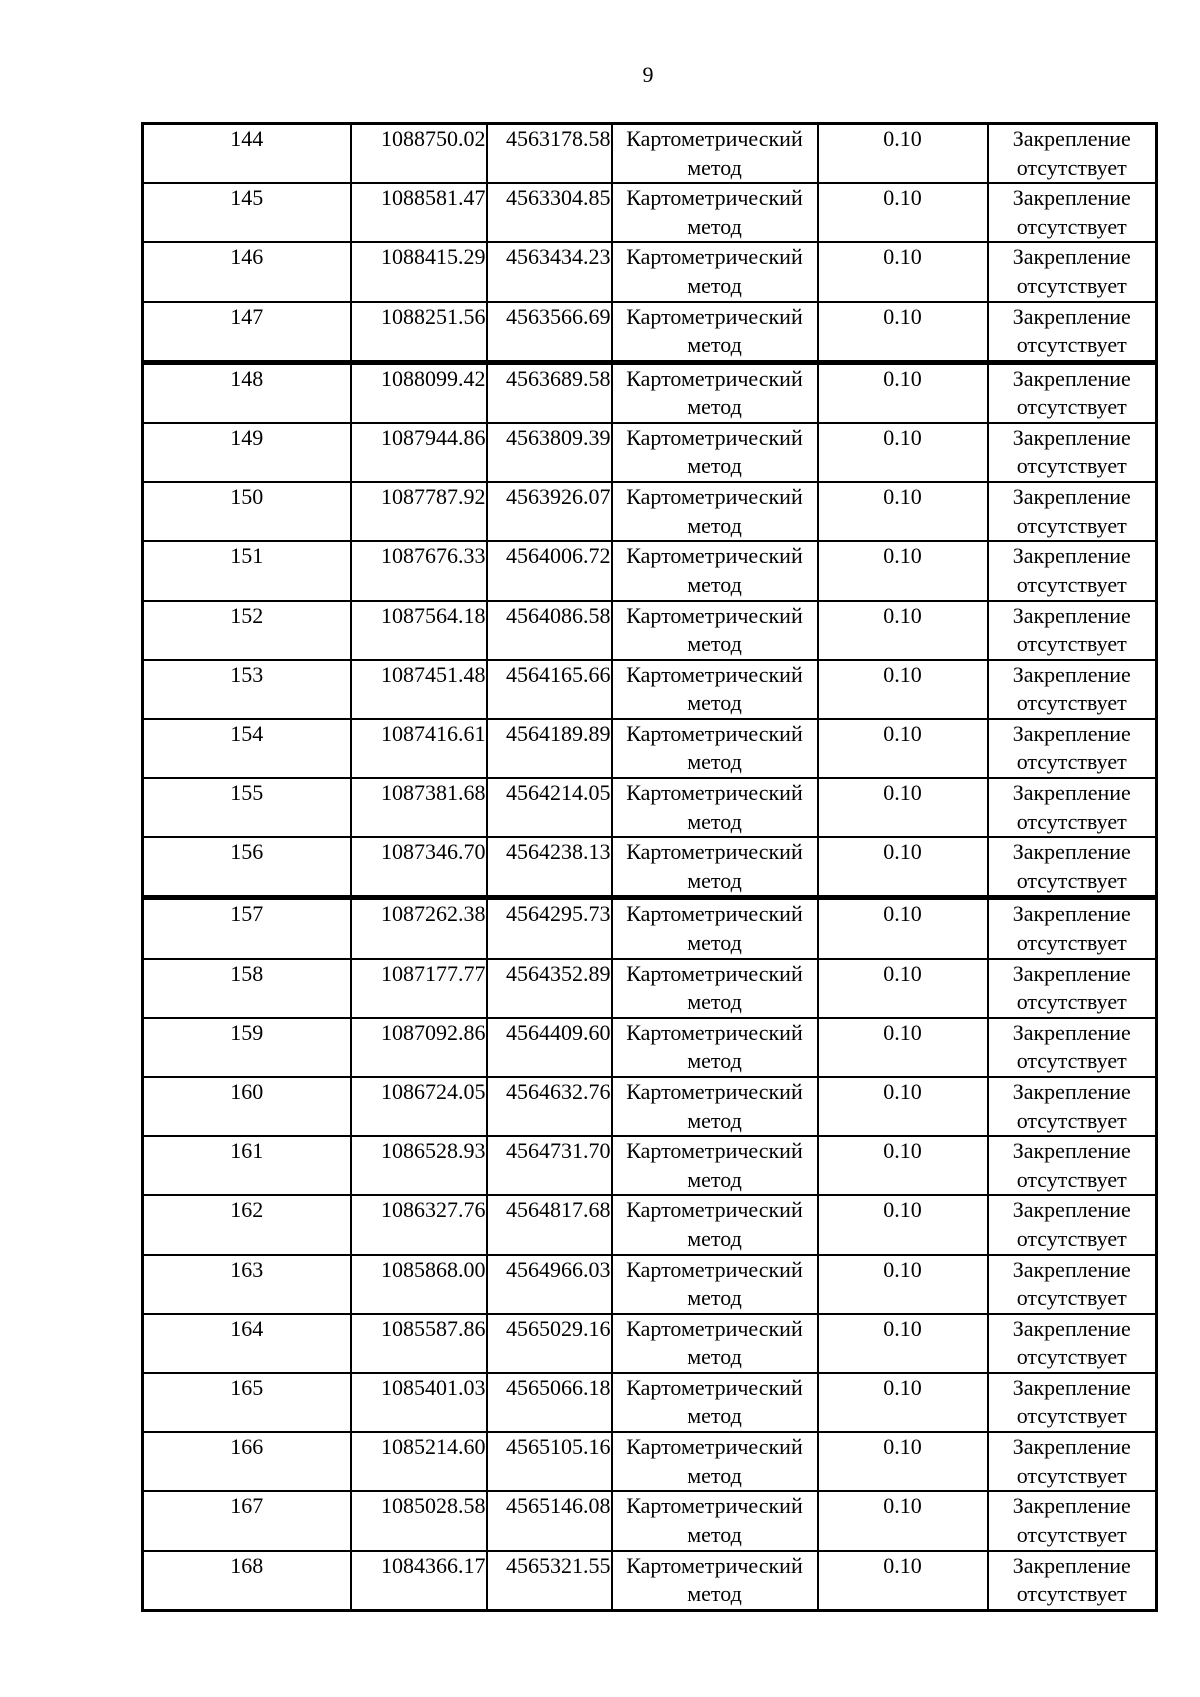  What do you see at coordinates (418, 927) in the screenshot?
I see `coordinate-x-cell: 1087262.38` at bounding box center [418, 927].